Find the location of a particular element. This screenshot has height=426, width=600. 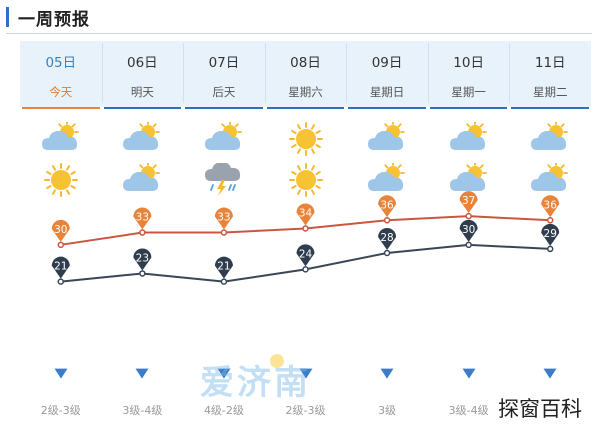

tab-date: 07日 is located at coordinates (224, 63).